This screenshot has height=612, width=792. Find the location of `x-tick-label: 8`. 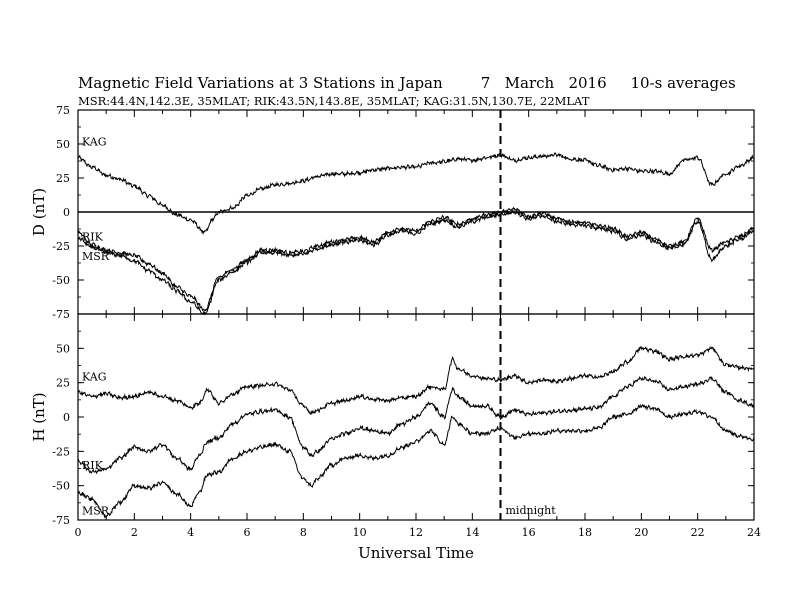

x-tick-label: 8 is located at coordinates (303, 532).